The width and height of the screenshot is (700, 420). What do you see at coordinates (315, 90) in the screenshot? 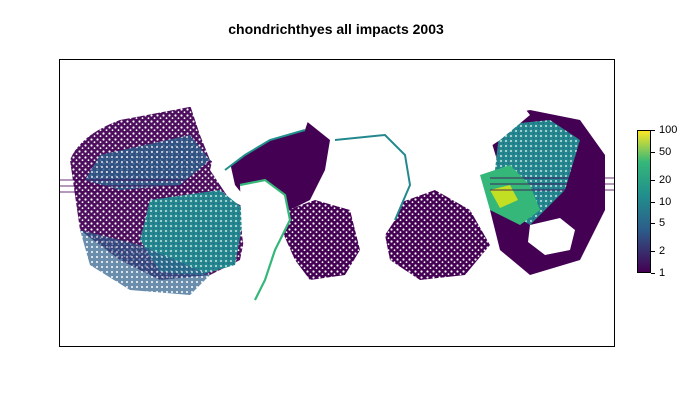
I see `greenland-landmass` at bounding box center [315, 90].